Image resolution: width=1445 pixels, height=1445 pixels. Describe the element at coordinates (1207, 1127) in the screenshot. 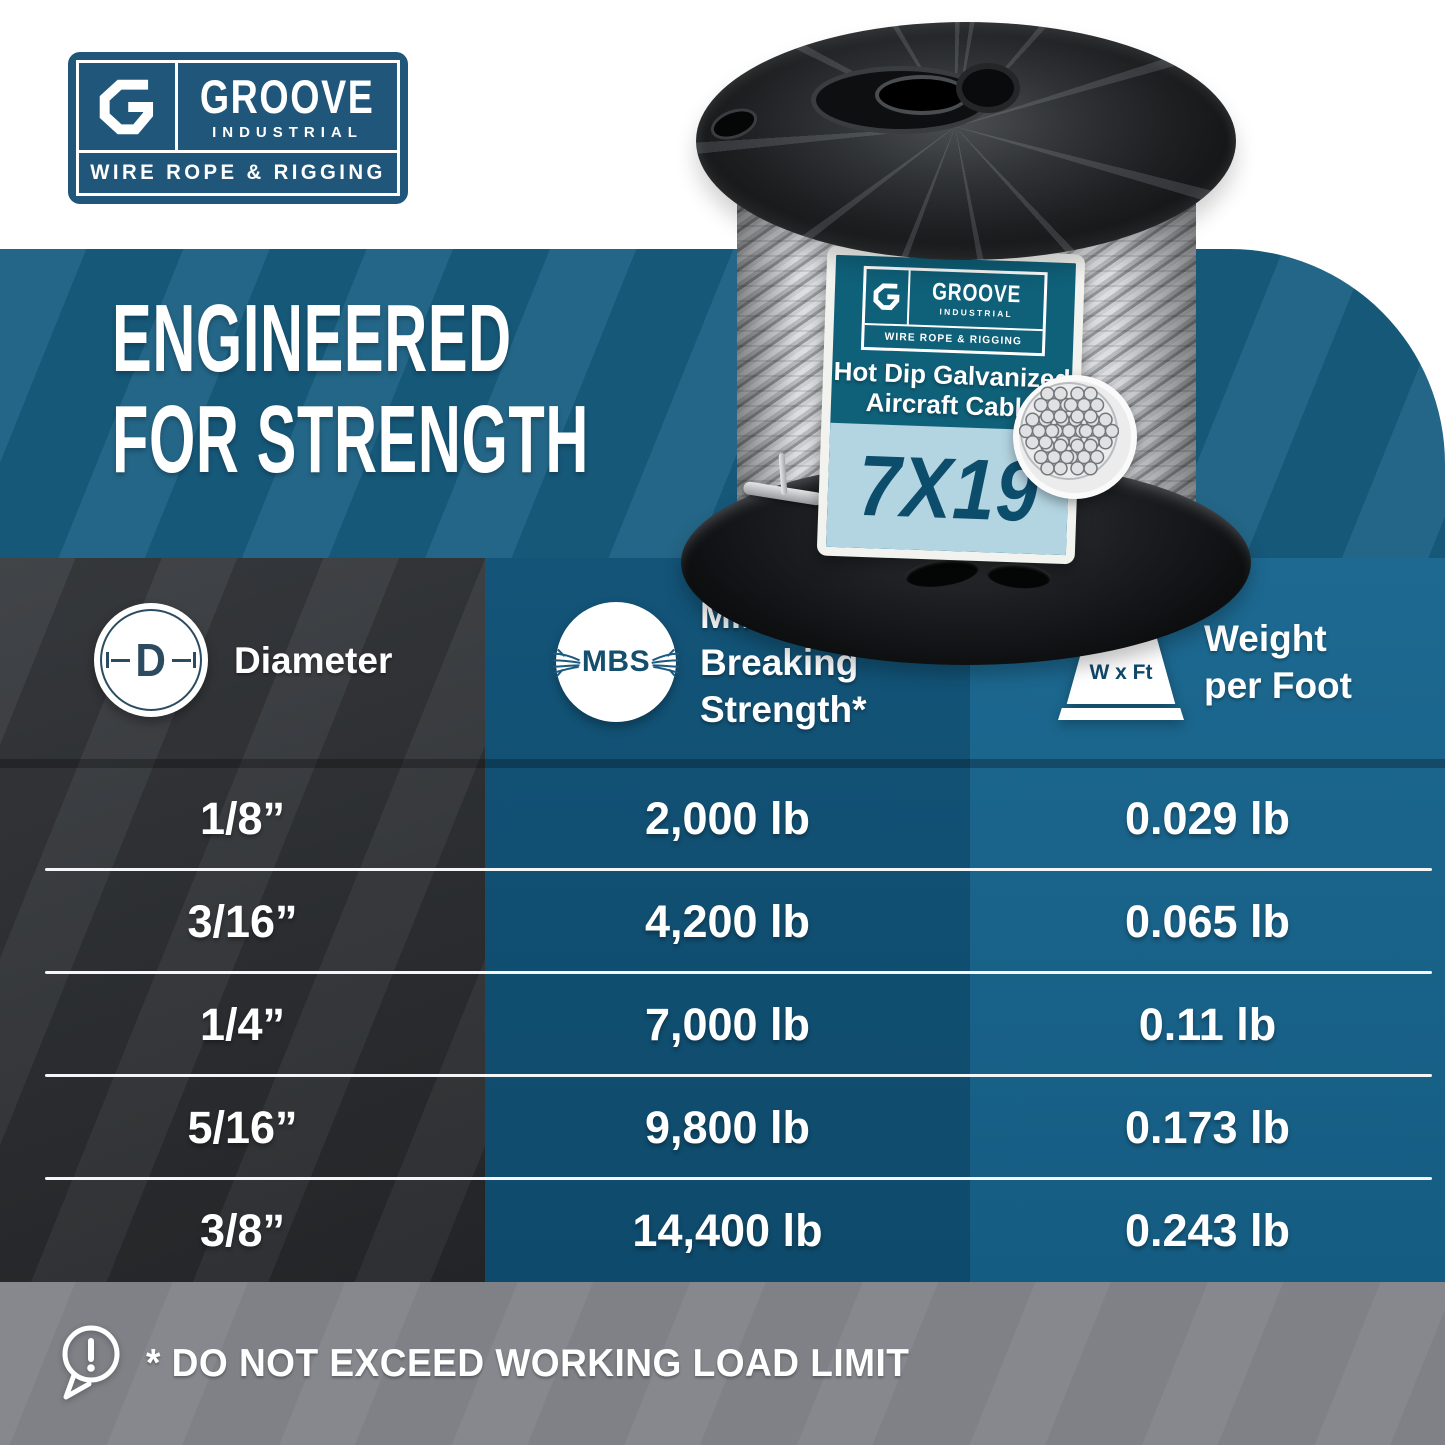

I see `weight-value: 0.173 lb` at that location.